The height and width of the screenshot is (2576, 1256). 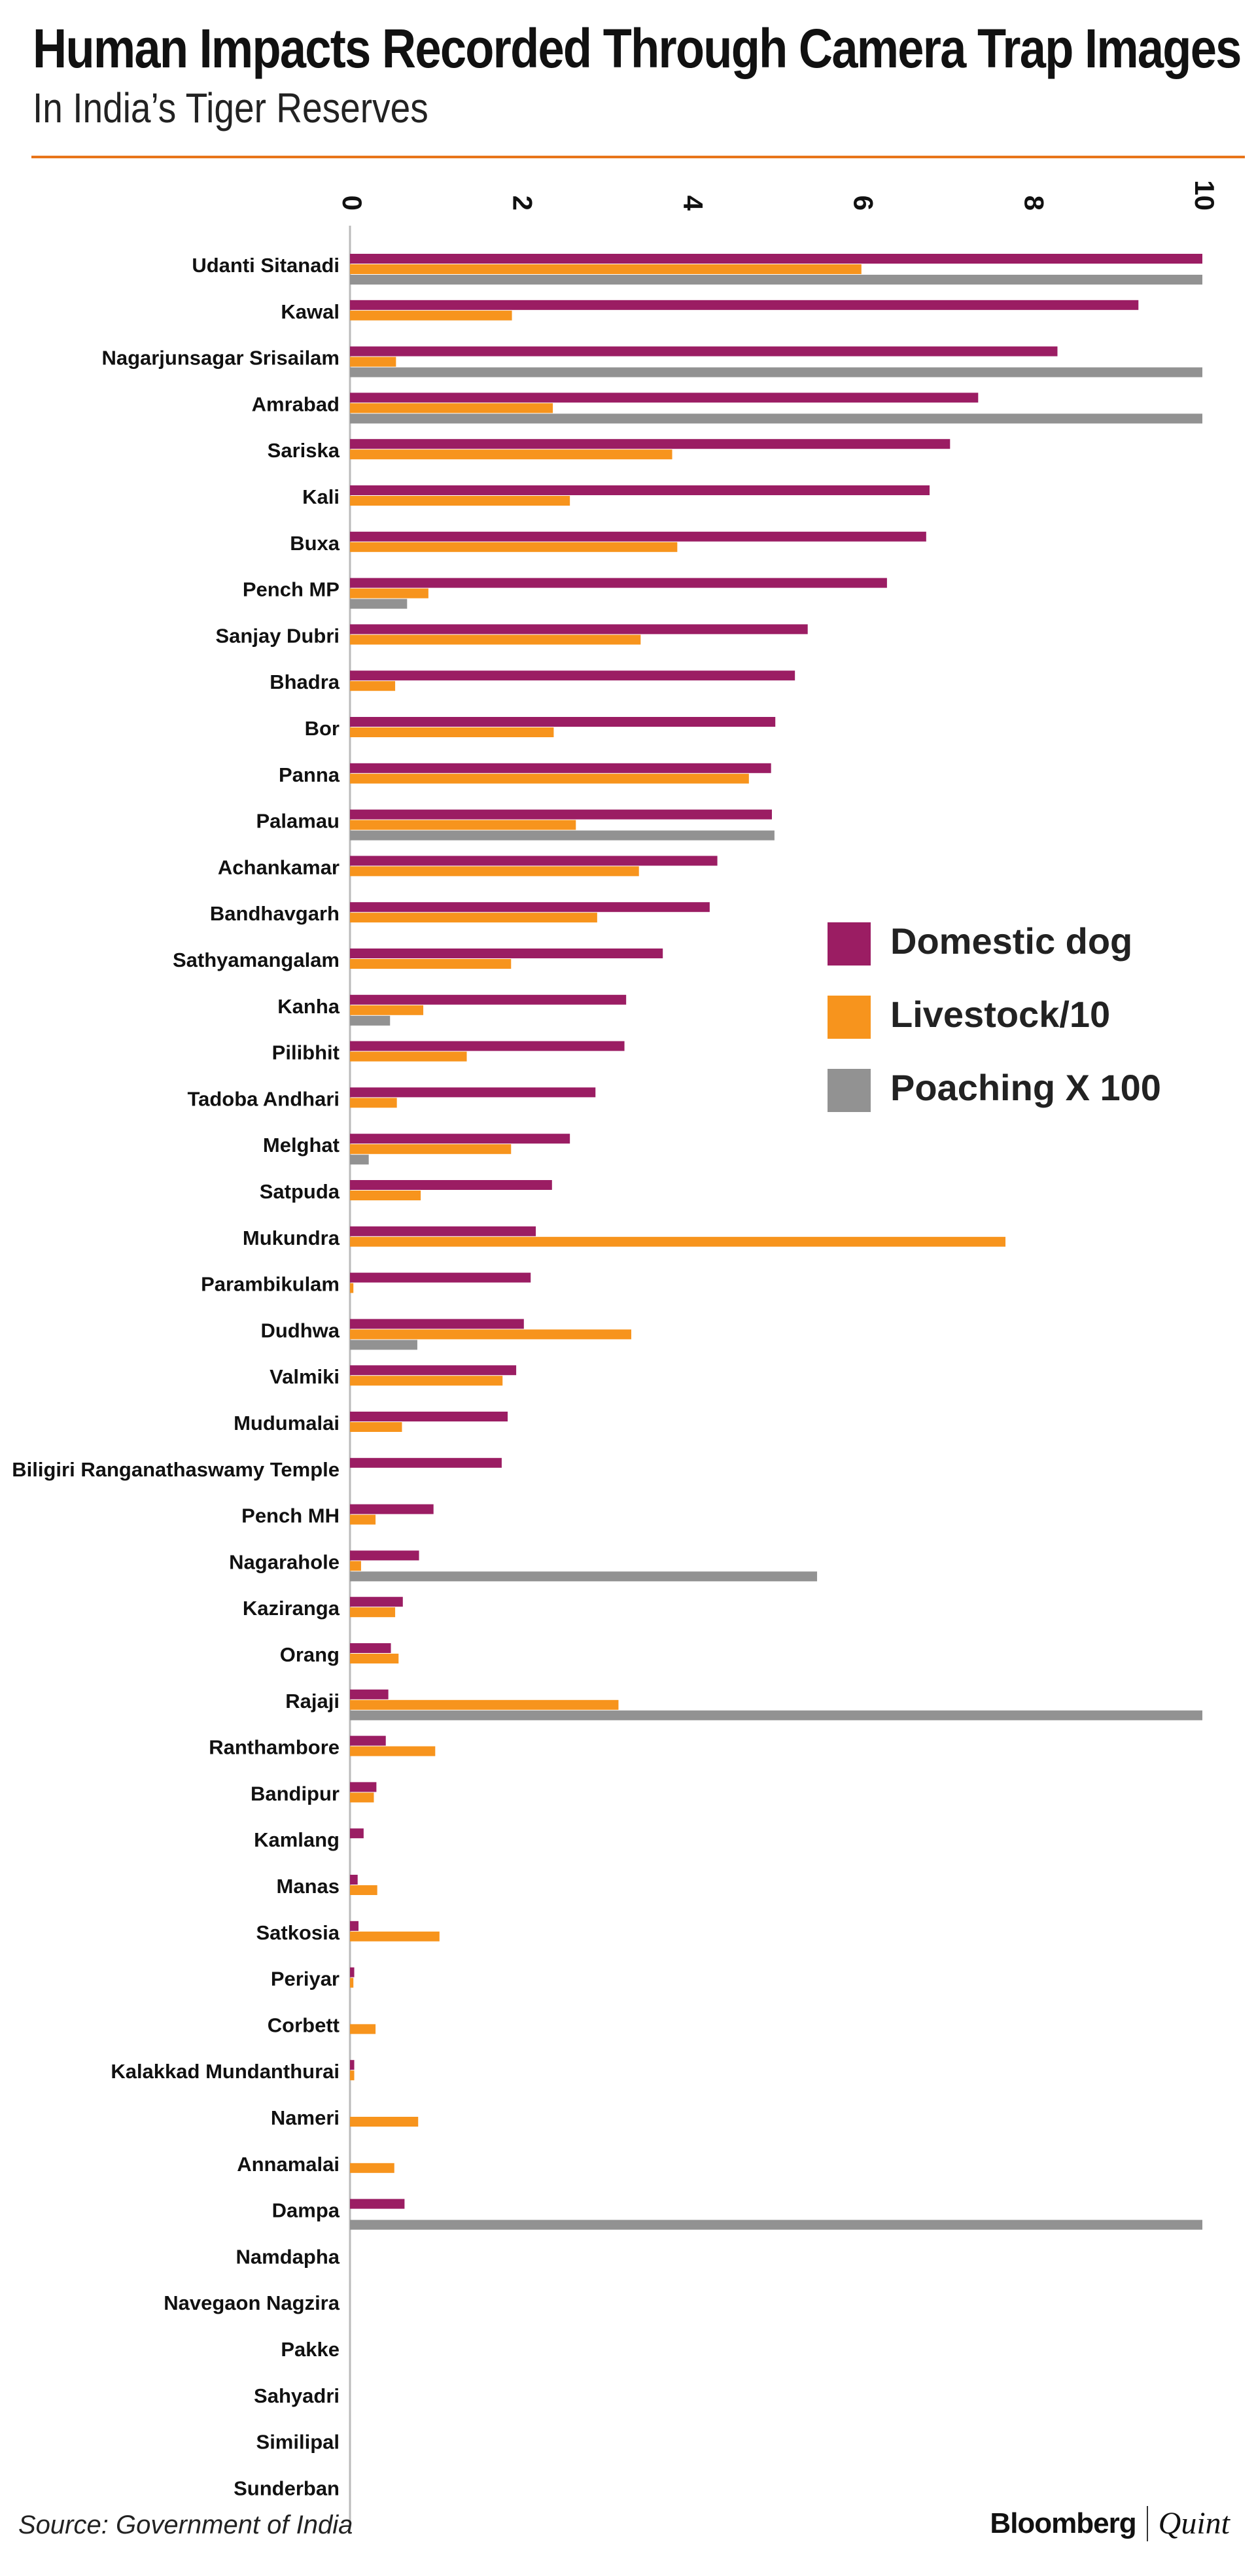 I want to click on category-label: Sunderban, so click(x=287, y=2488).